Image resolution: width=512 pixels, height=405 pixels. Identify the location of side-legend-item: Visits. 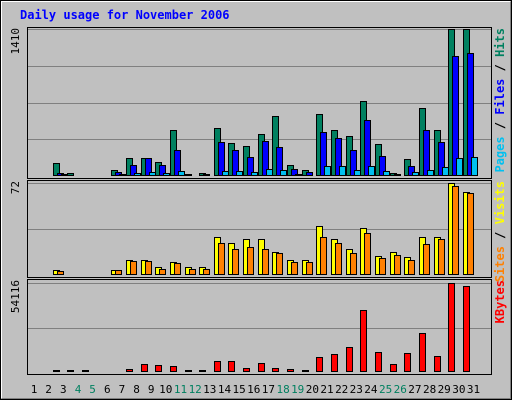
(500, 202).